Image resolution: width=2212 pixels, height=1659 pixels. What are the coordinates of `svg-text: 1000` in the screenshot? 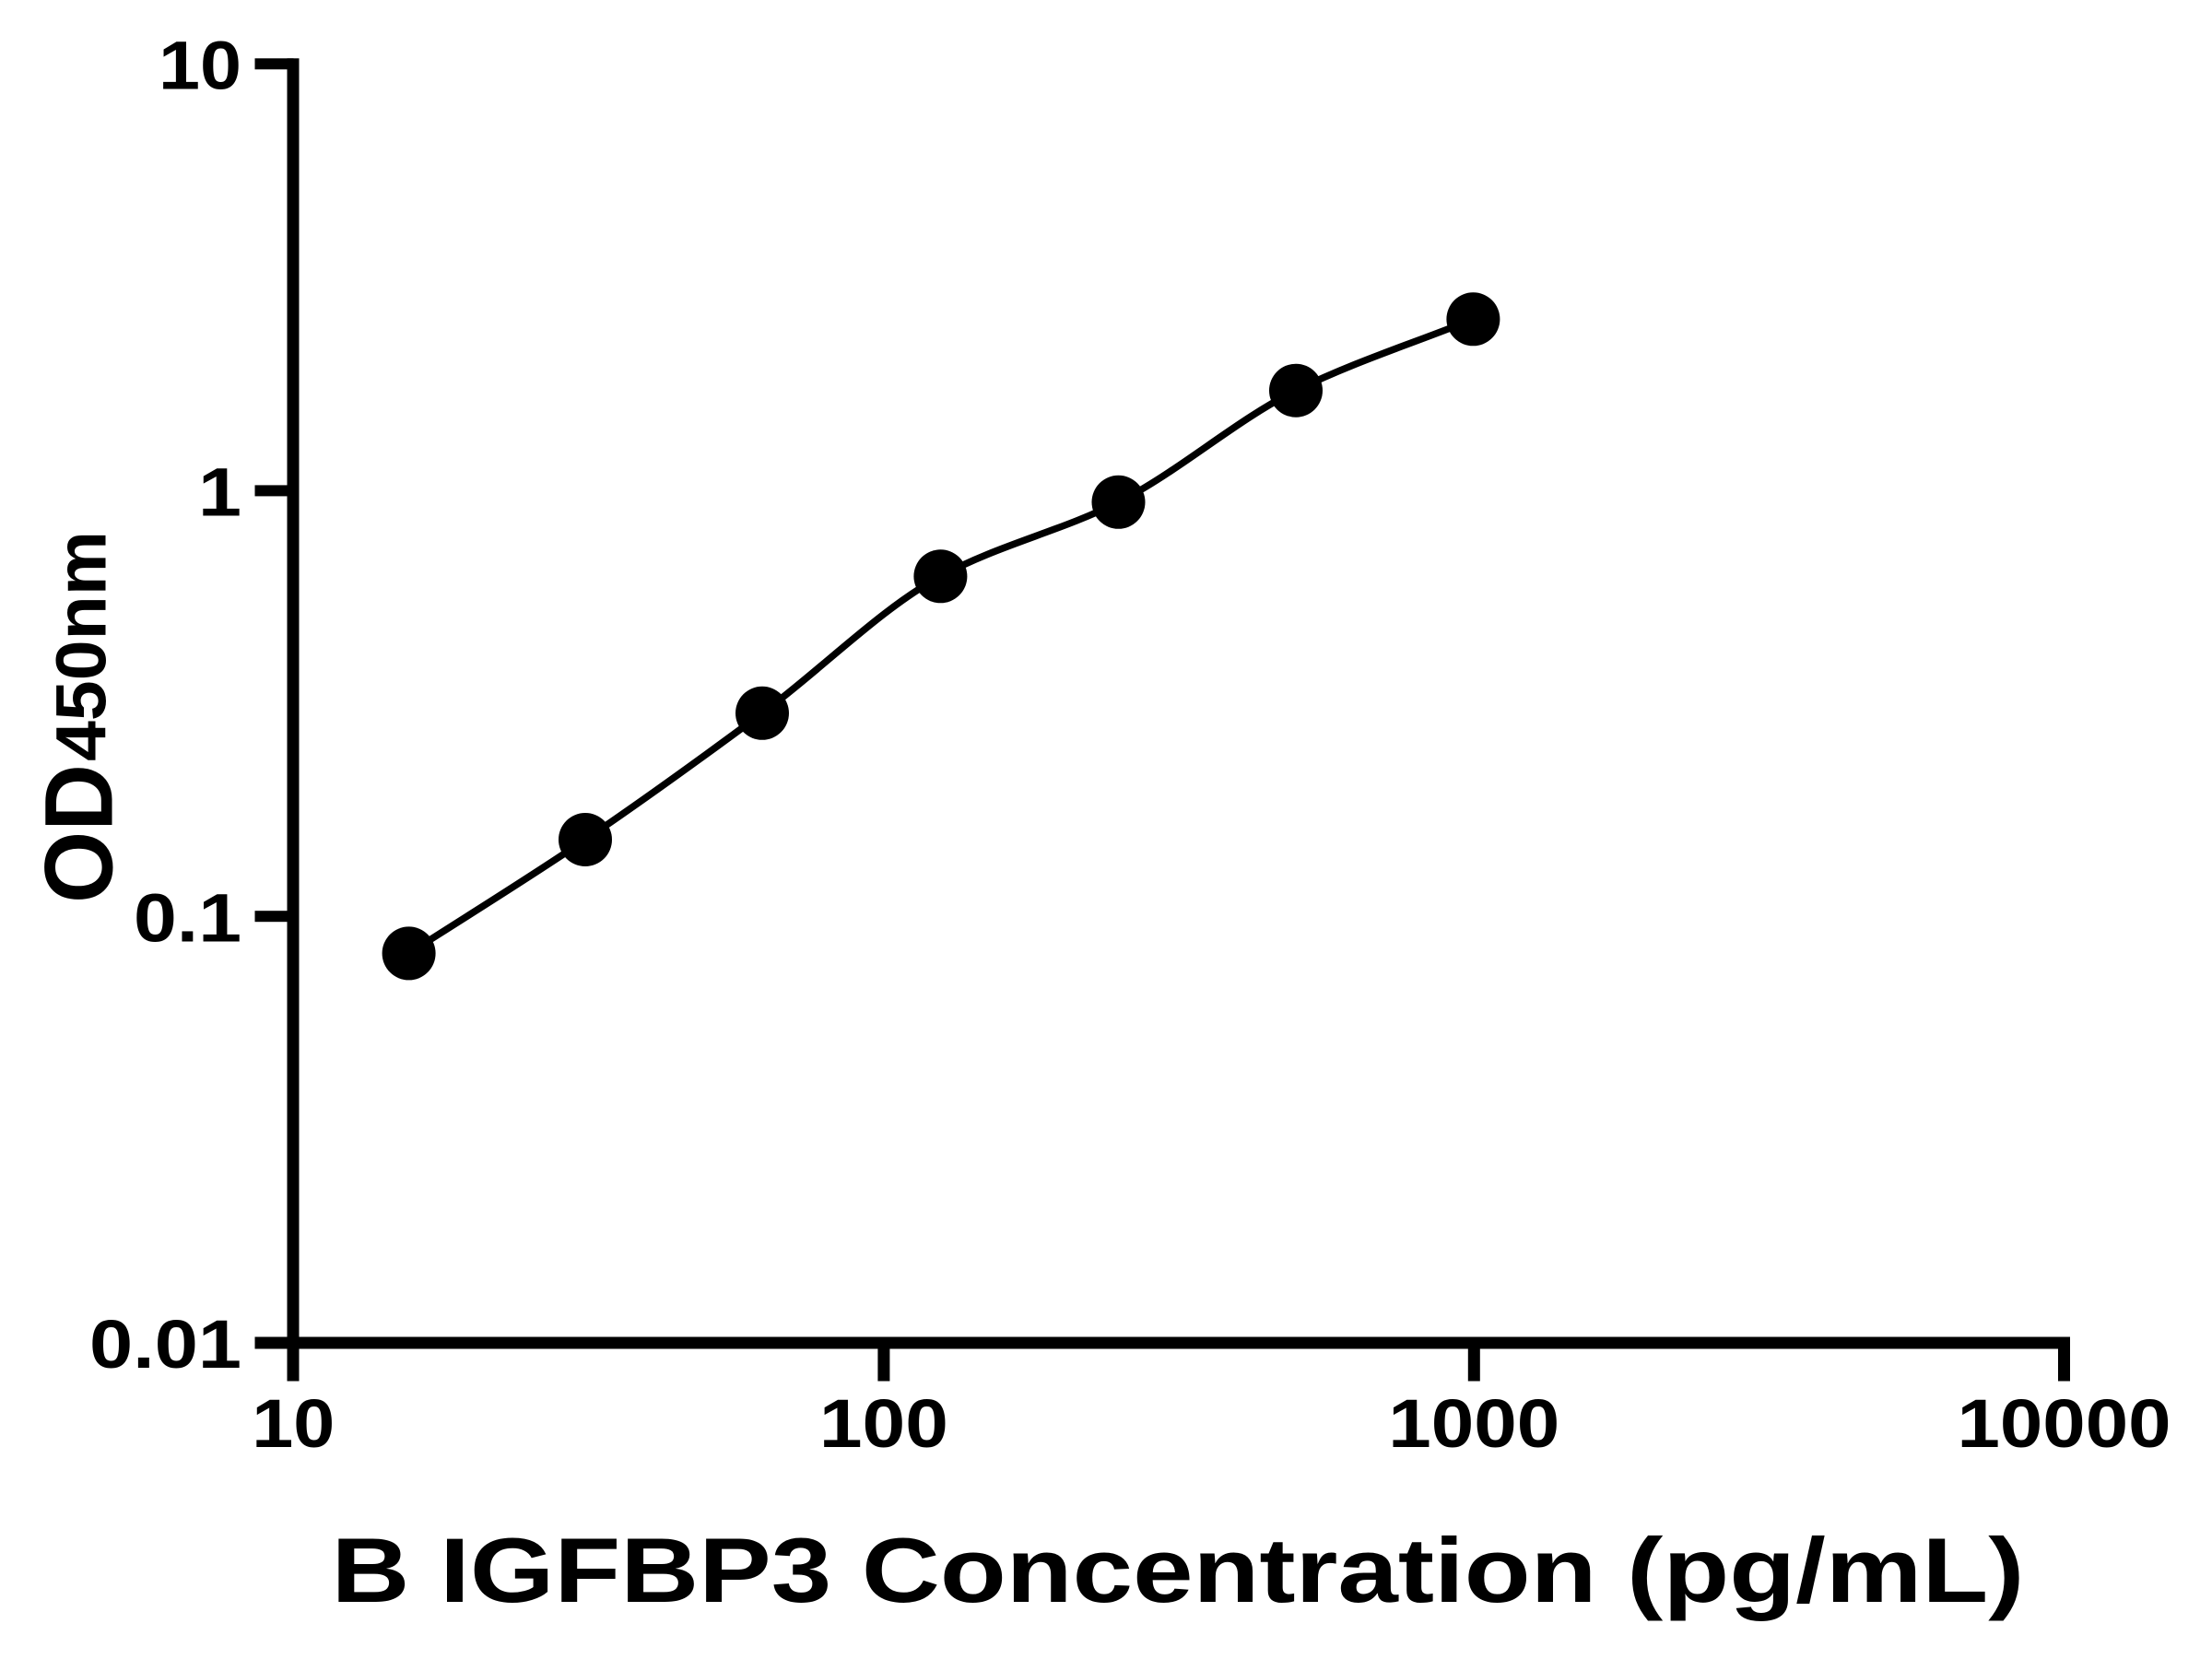 It's located at (1473, 1423).